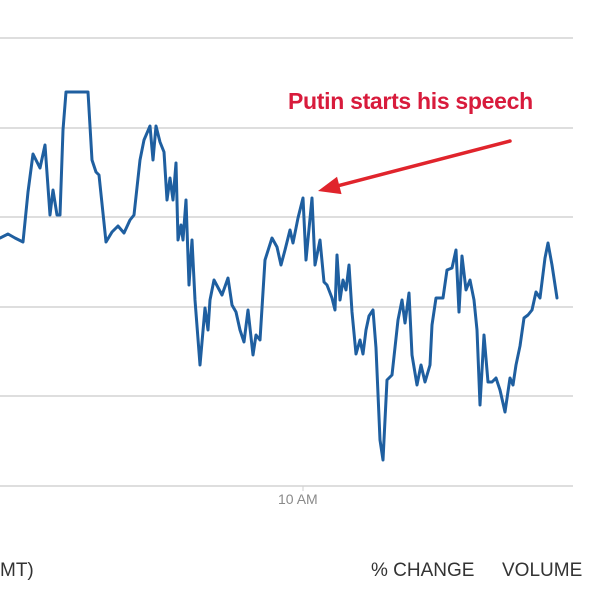  I want to click on annotation-arrow, so click(415, 167).